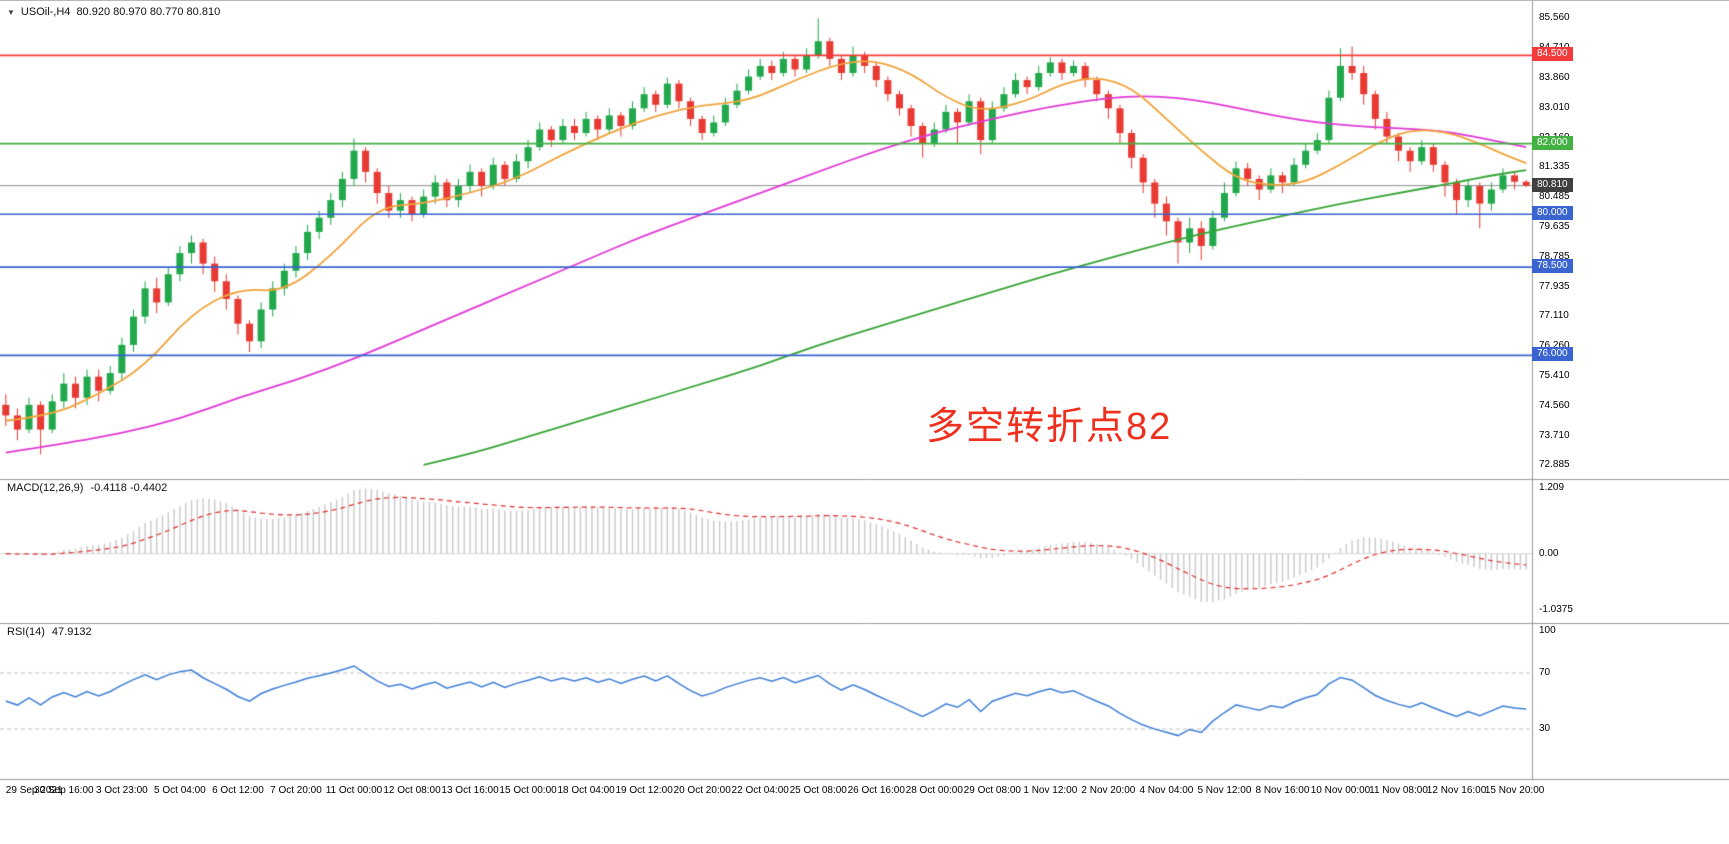  I want to click on symbol-info-bar: ▼ USOil-,H4 80.920 80.970 80.770 80.810, so click(113, 12).